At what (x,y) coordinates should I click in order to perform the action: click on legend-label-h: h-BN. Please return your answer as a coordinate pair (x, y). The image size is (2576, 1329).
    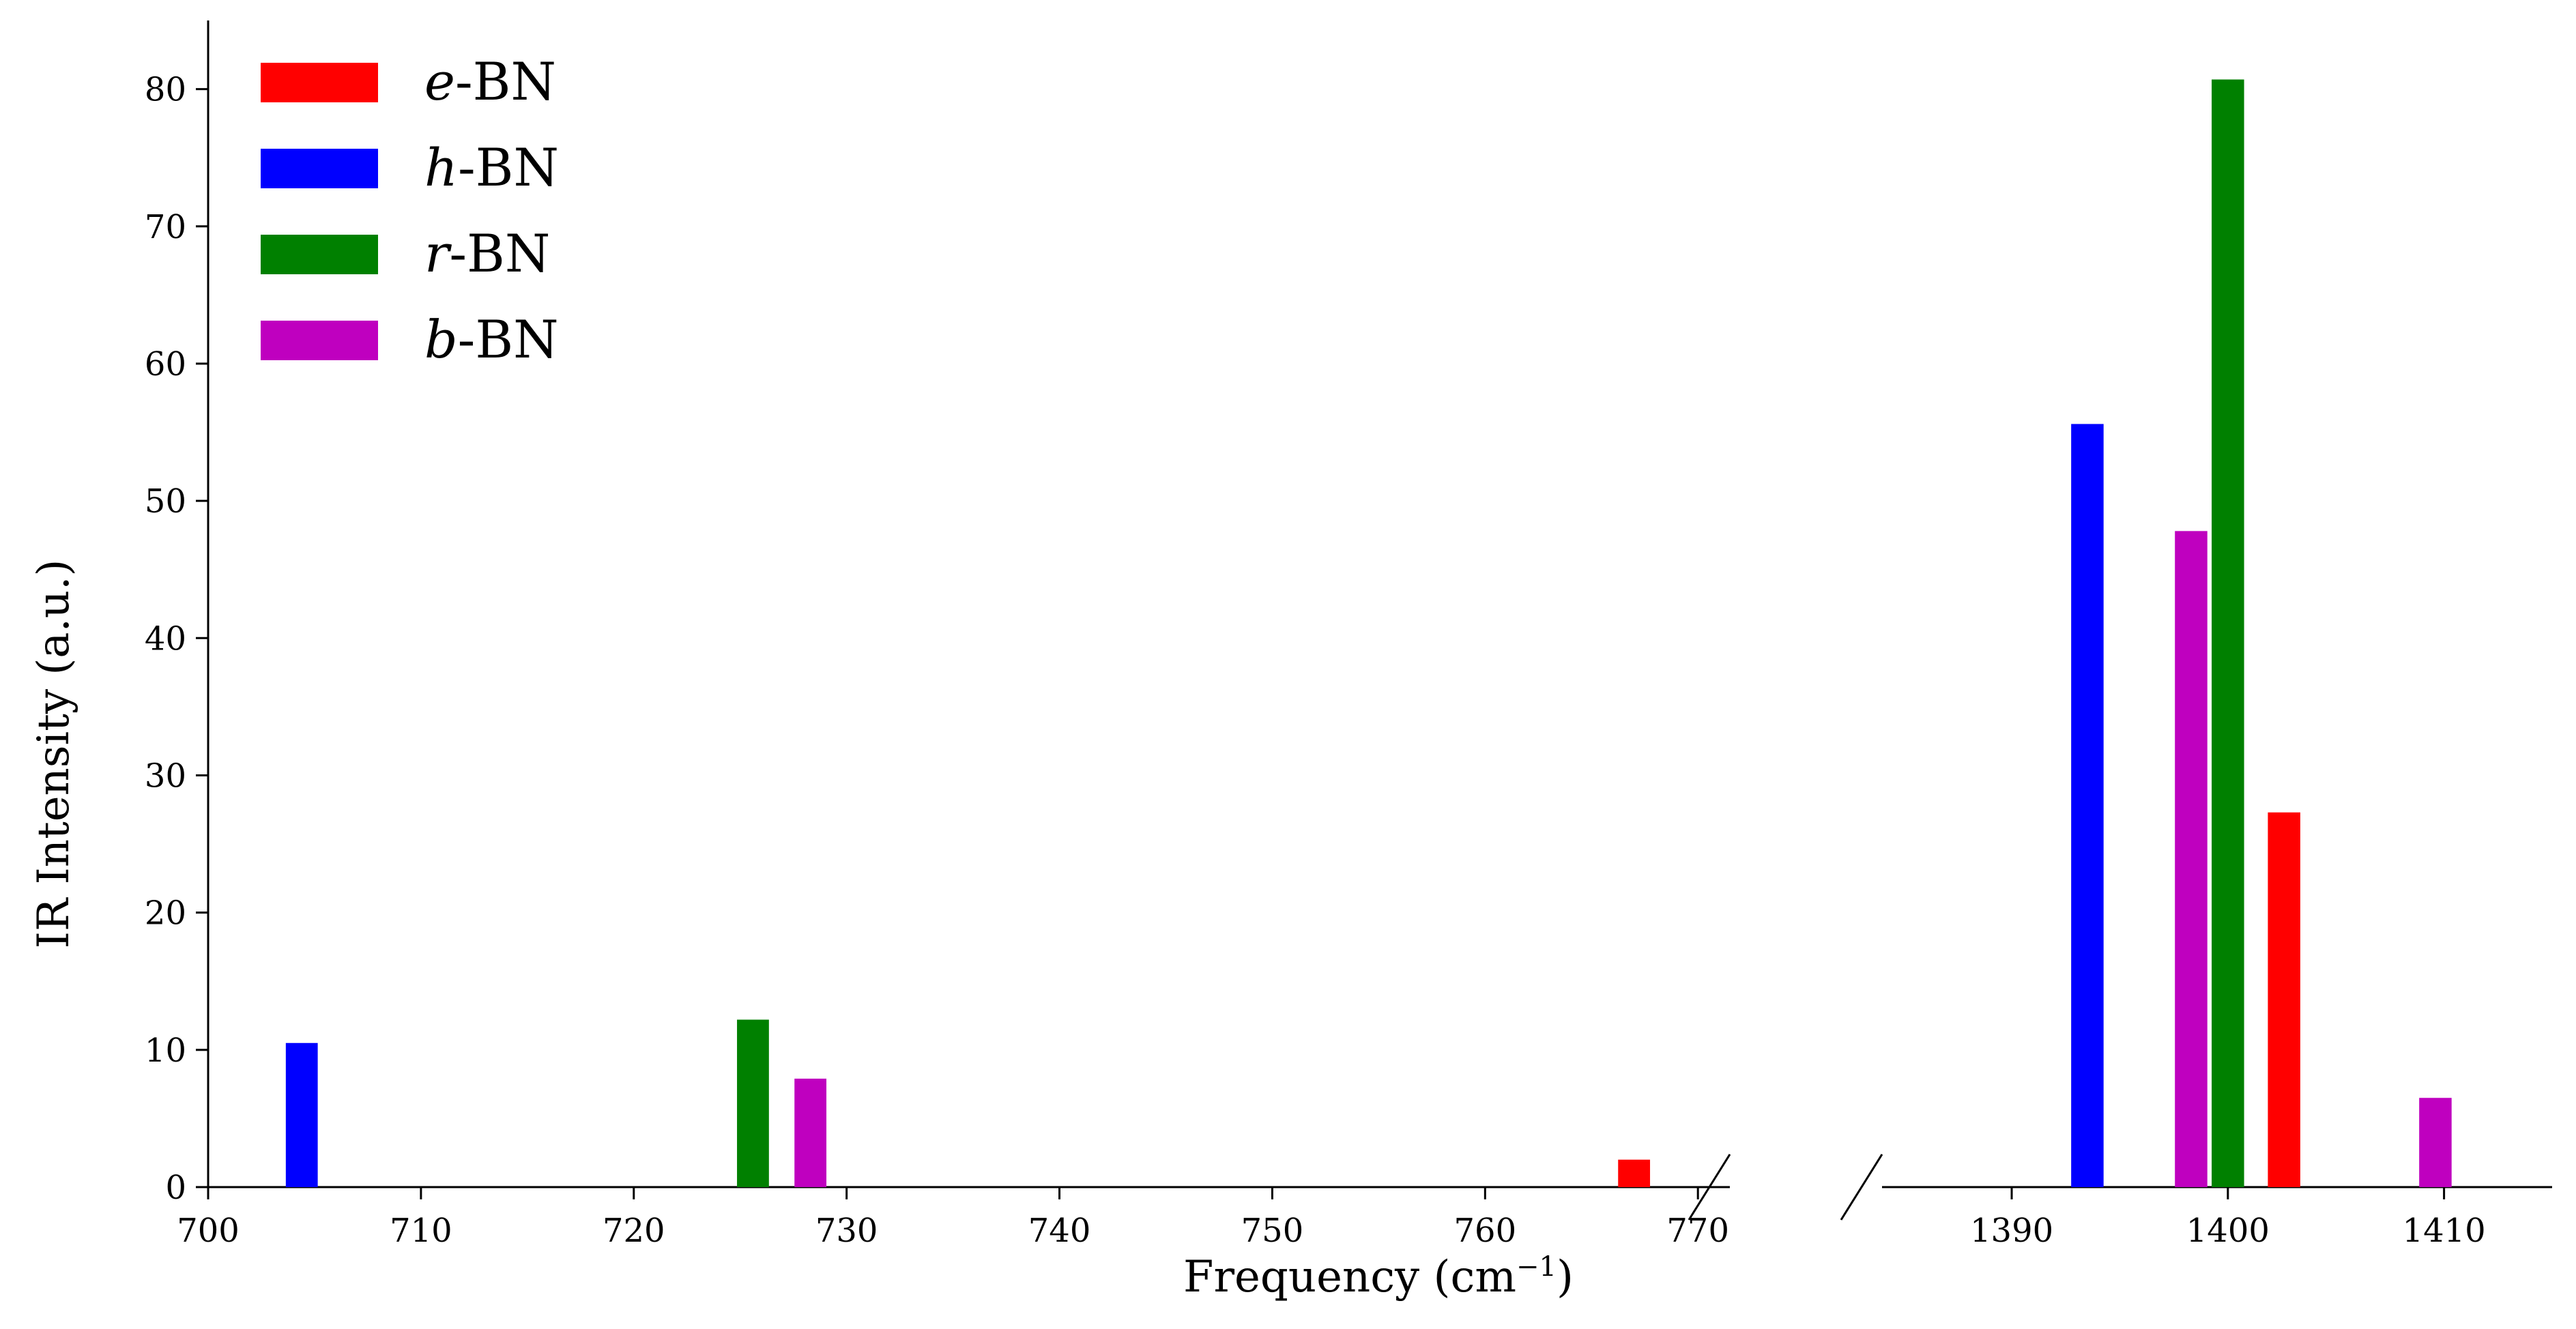
    Looking at the image, I should click on (491, 167).